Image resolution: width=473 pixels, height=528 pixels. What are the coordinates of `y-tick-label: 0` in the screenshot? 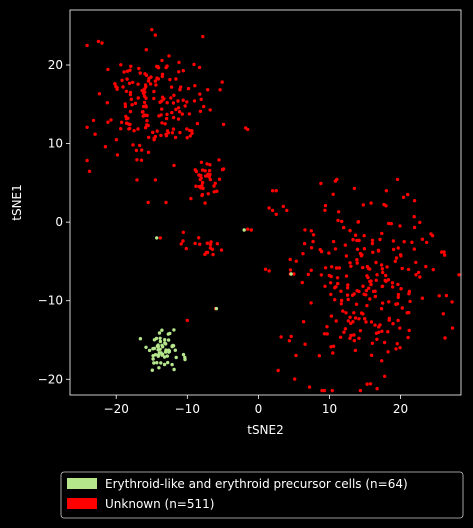 It's located at (59, 222).